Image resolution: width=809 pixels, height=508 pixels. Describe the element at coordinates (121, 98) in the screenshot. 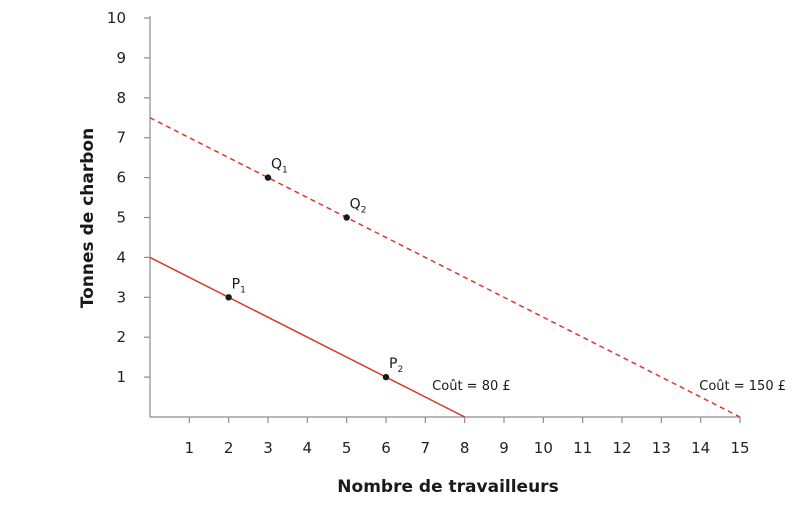

I see `y-tick-label: 8` at that location.